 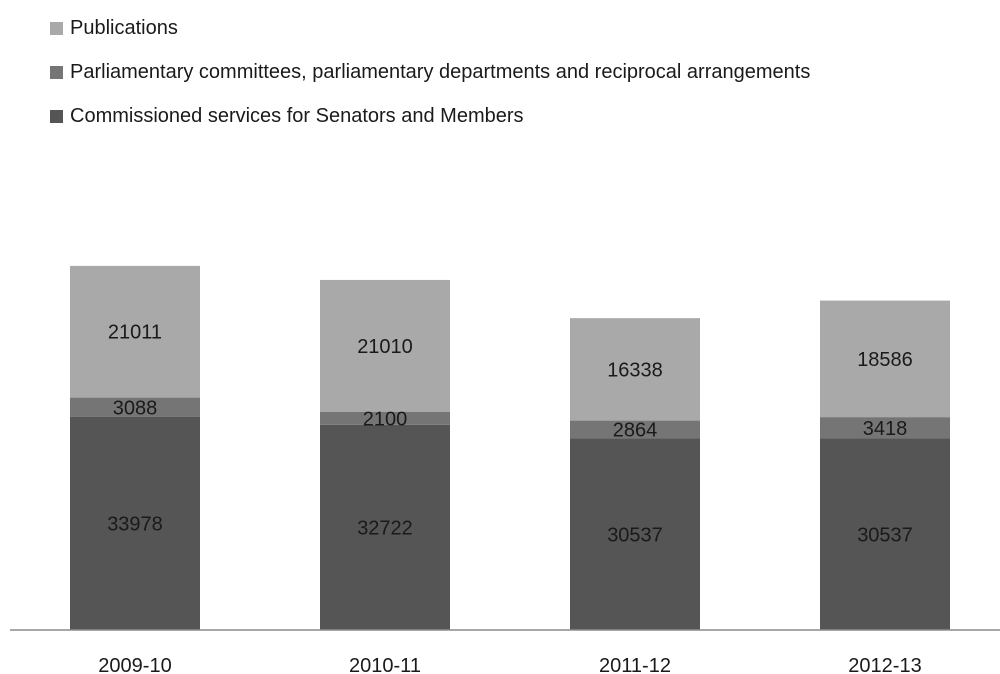 I want to click on data-label: 21011, so click(x=135, y=333).